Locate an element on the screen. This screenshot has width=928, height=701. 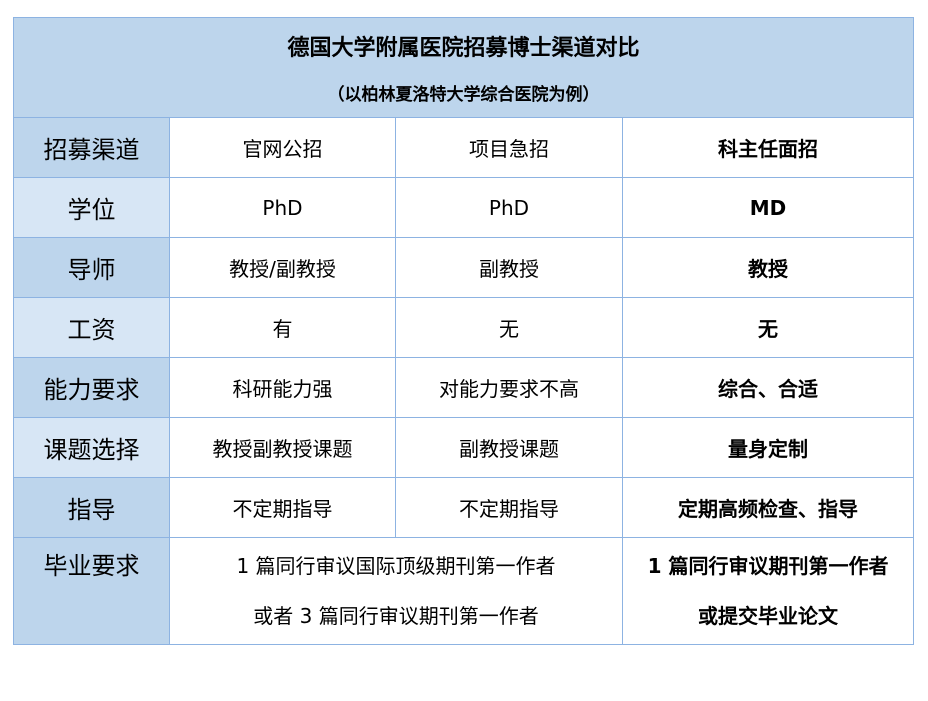
table-header: 德国大学附属医院招募博士渠道对比 （以柏林夏洛特大学综合医院为例） is located at coordinates (463, 67).